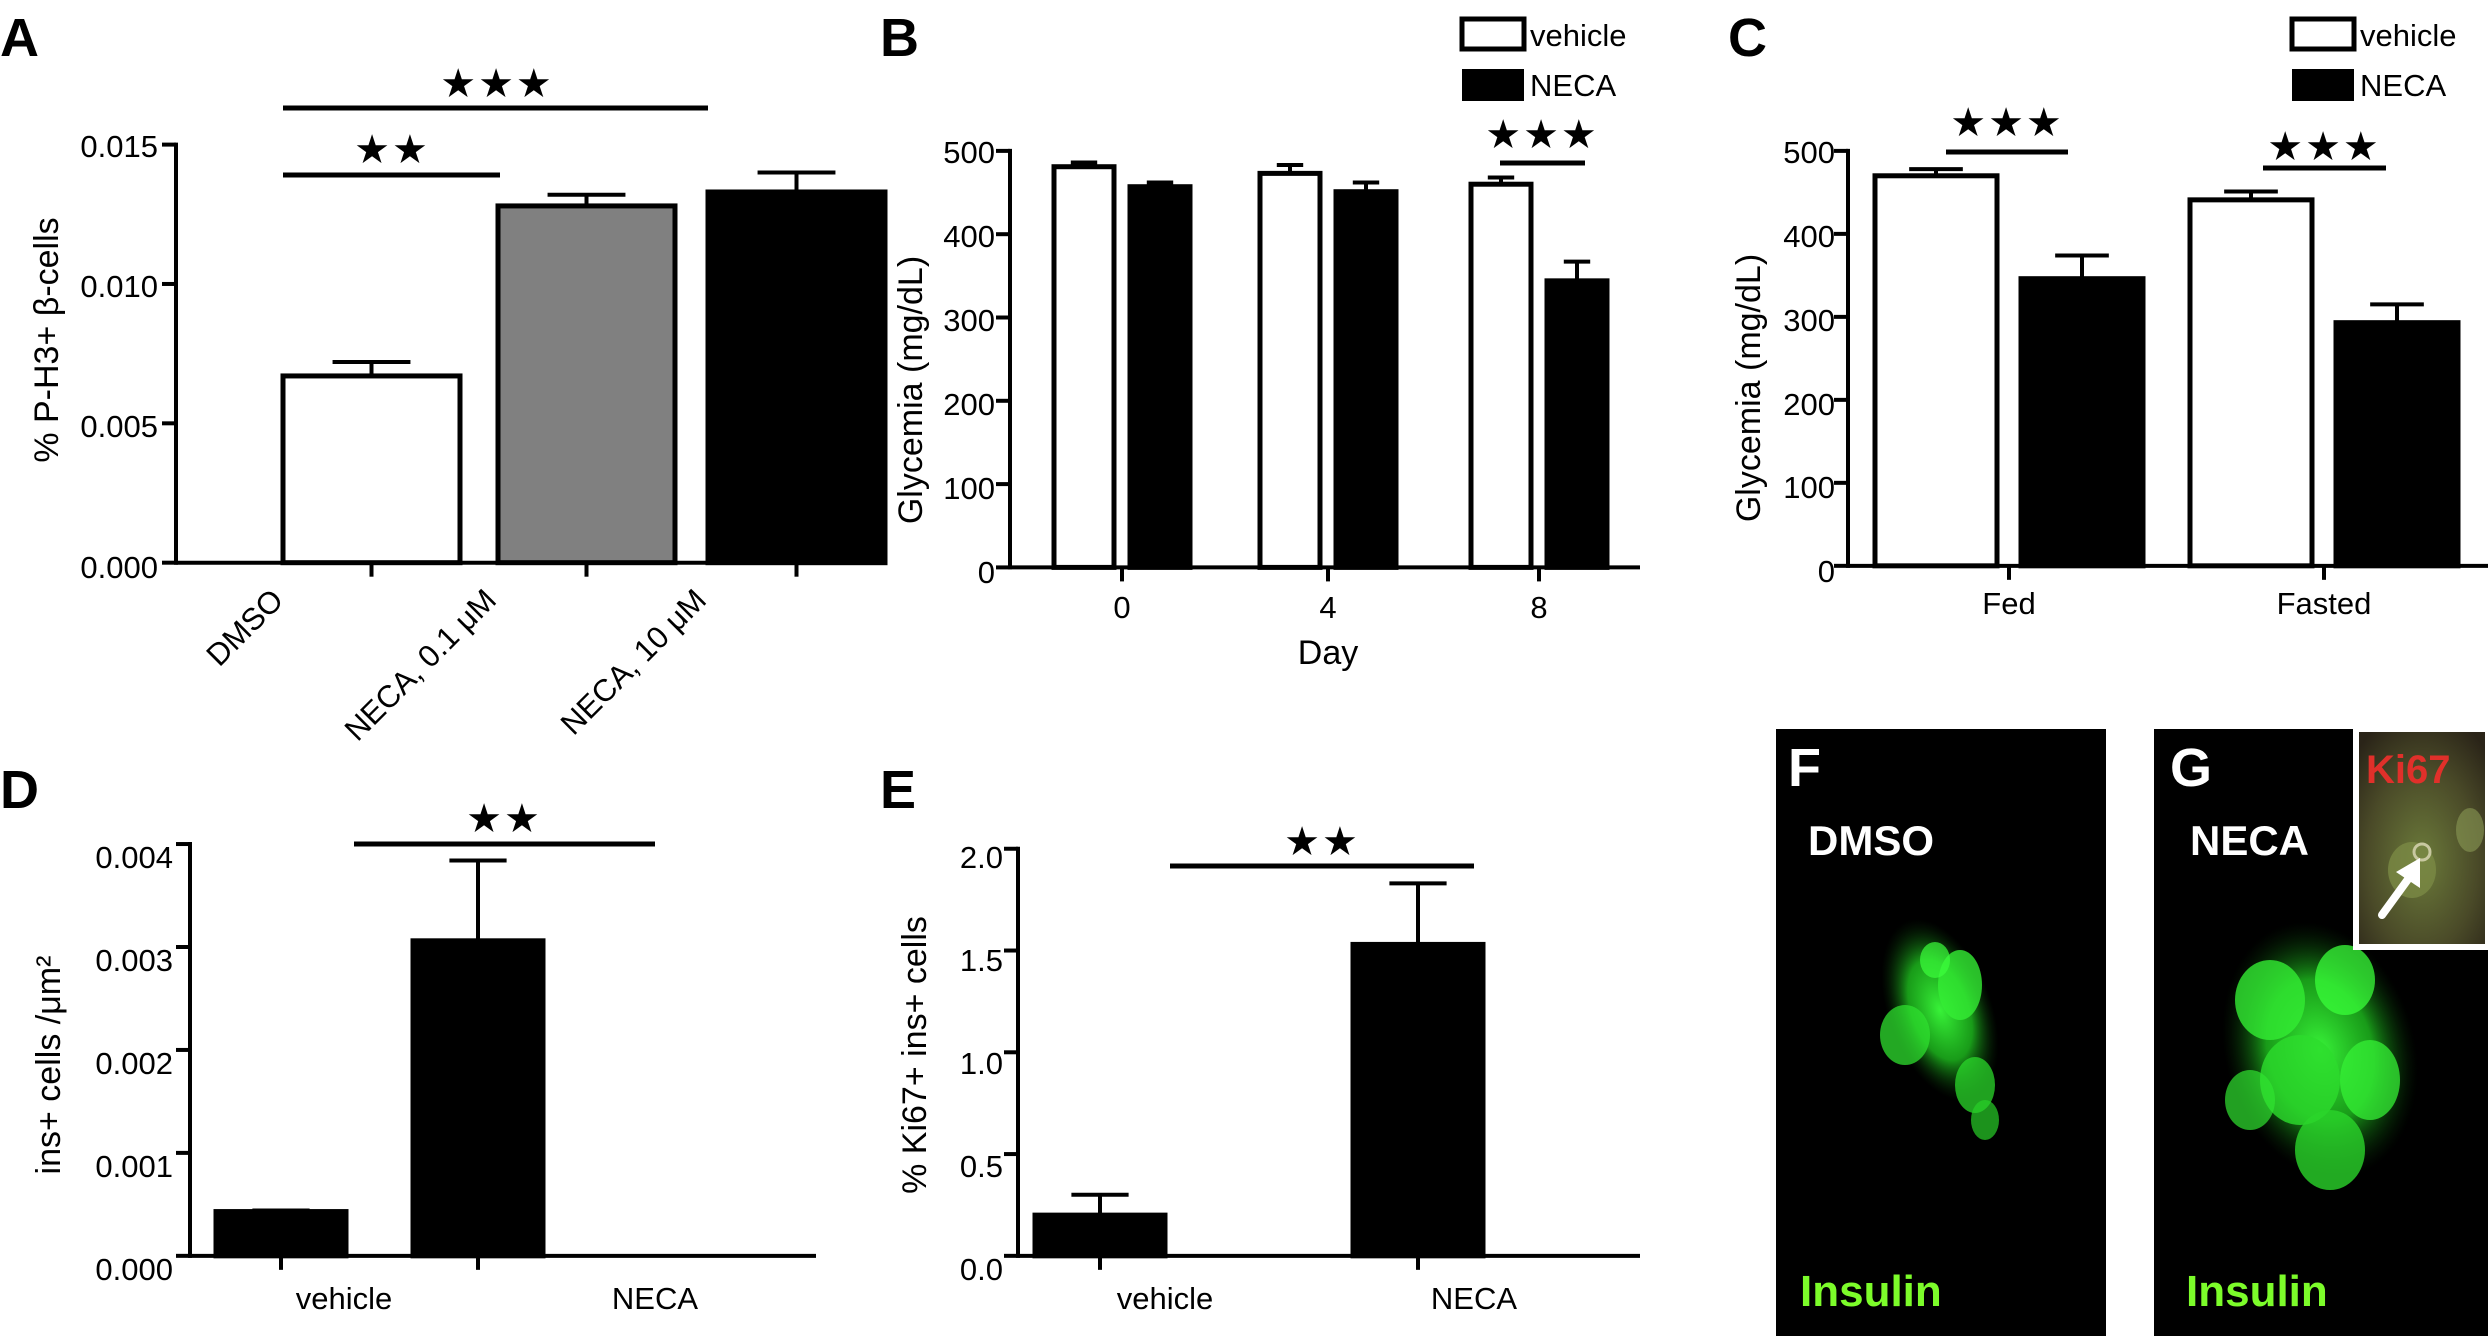  Describe the element at coordinates (1538, 607) in the screenshot. I see `panel-b-category-label: 8` at that location.